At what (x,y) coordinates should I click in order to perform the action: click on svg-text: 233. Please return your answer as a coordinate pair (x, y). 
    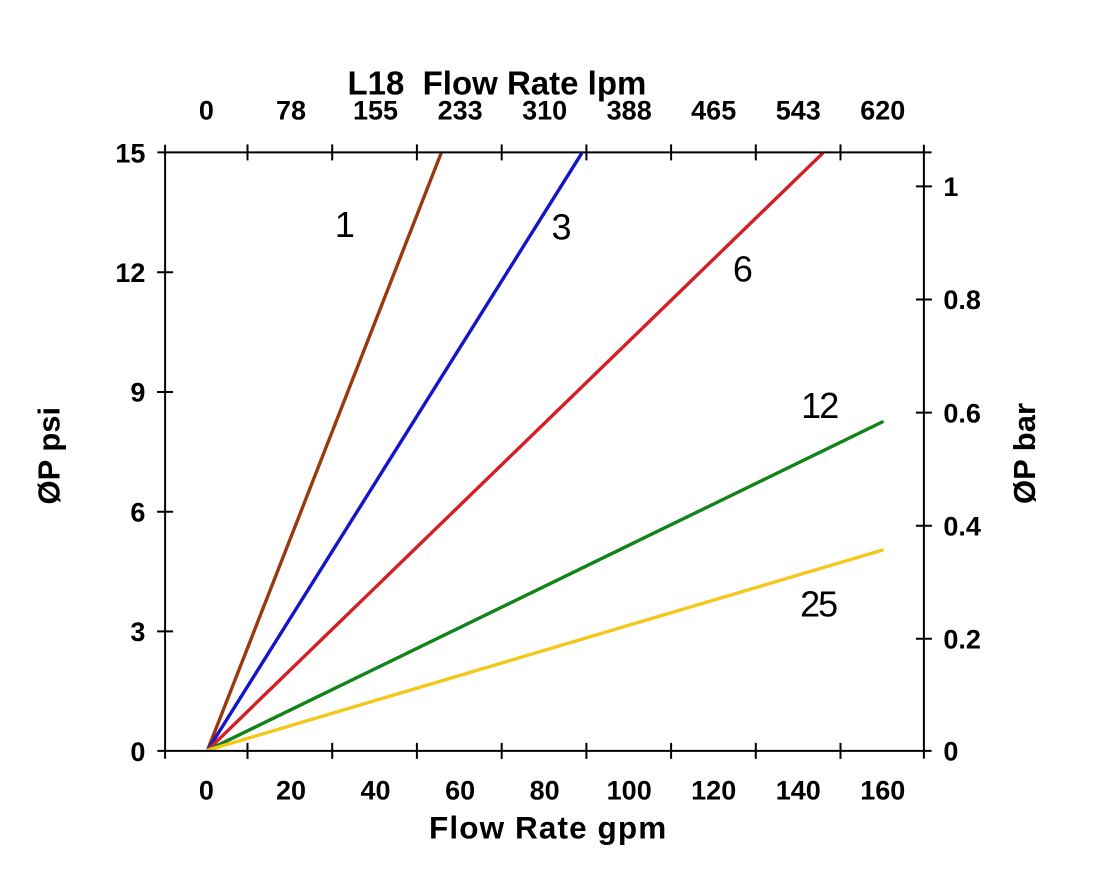
    Looking at the image, I should click on (460, 111).